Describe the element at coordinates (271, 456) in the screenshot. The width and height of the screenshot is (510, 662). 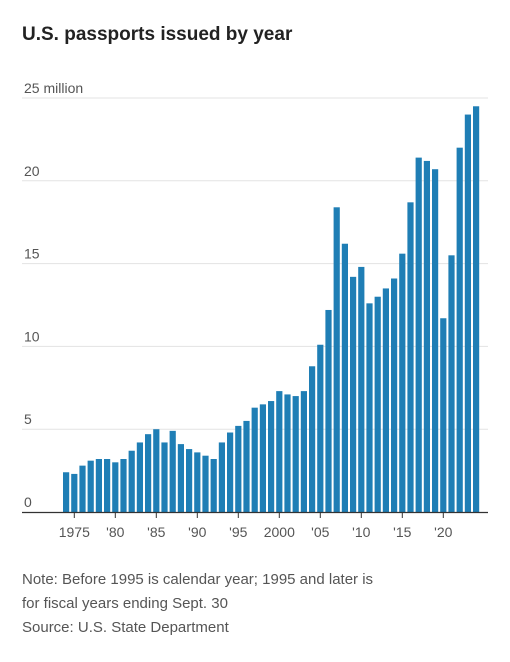
I see `bar-1999` at that location.